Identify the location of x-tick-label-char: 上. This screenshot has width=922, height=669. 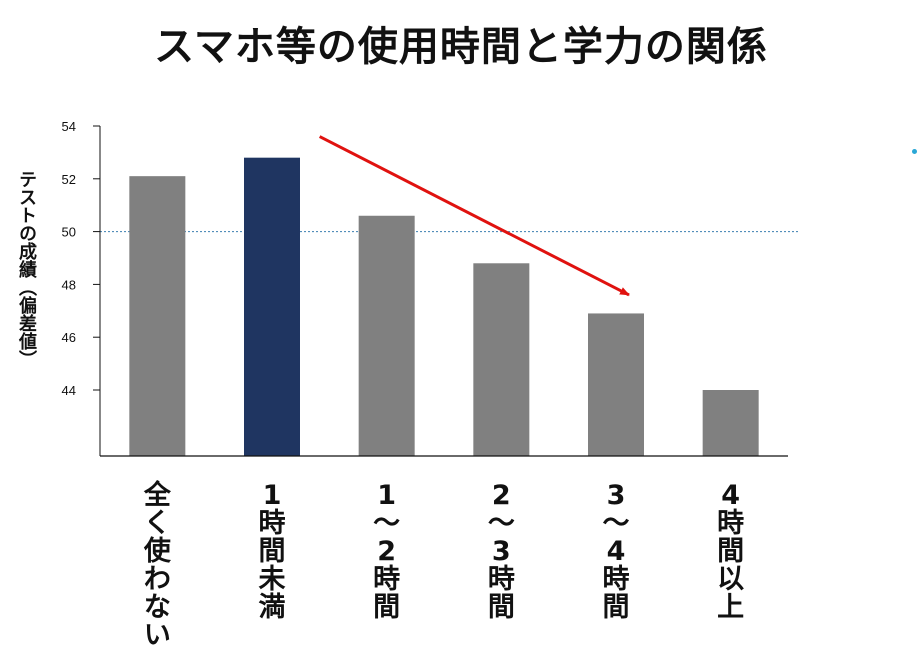
(731, 607).